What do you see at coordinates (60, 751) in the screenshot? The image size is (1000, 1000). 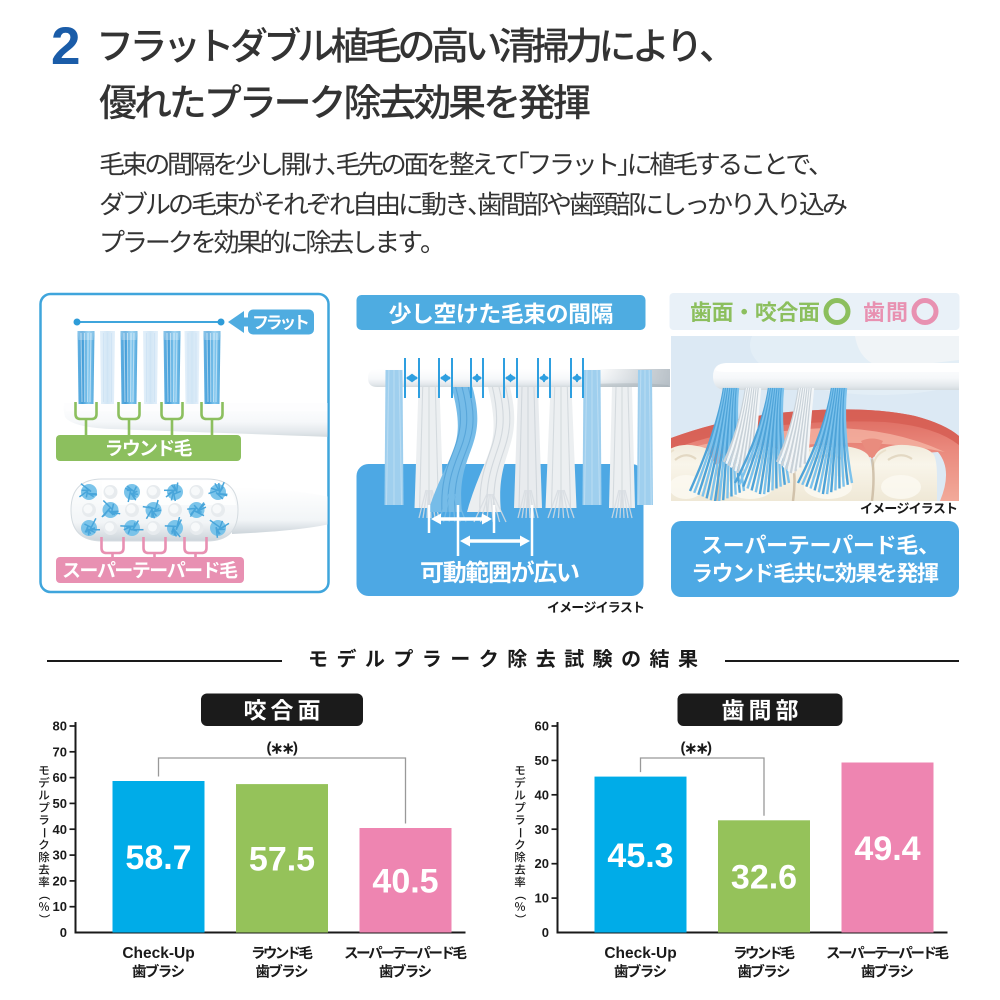 I see `svg-text: 70` at bounding box center [60, 751].